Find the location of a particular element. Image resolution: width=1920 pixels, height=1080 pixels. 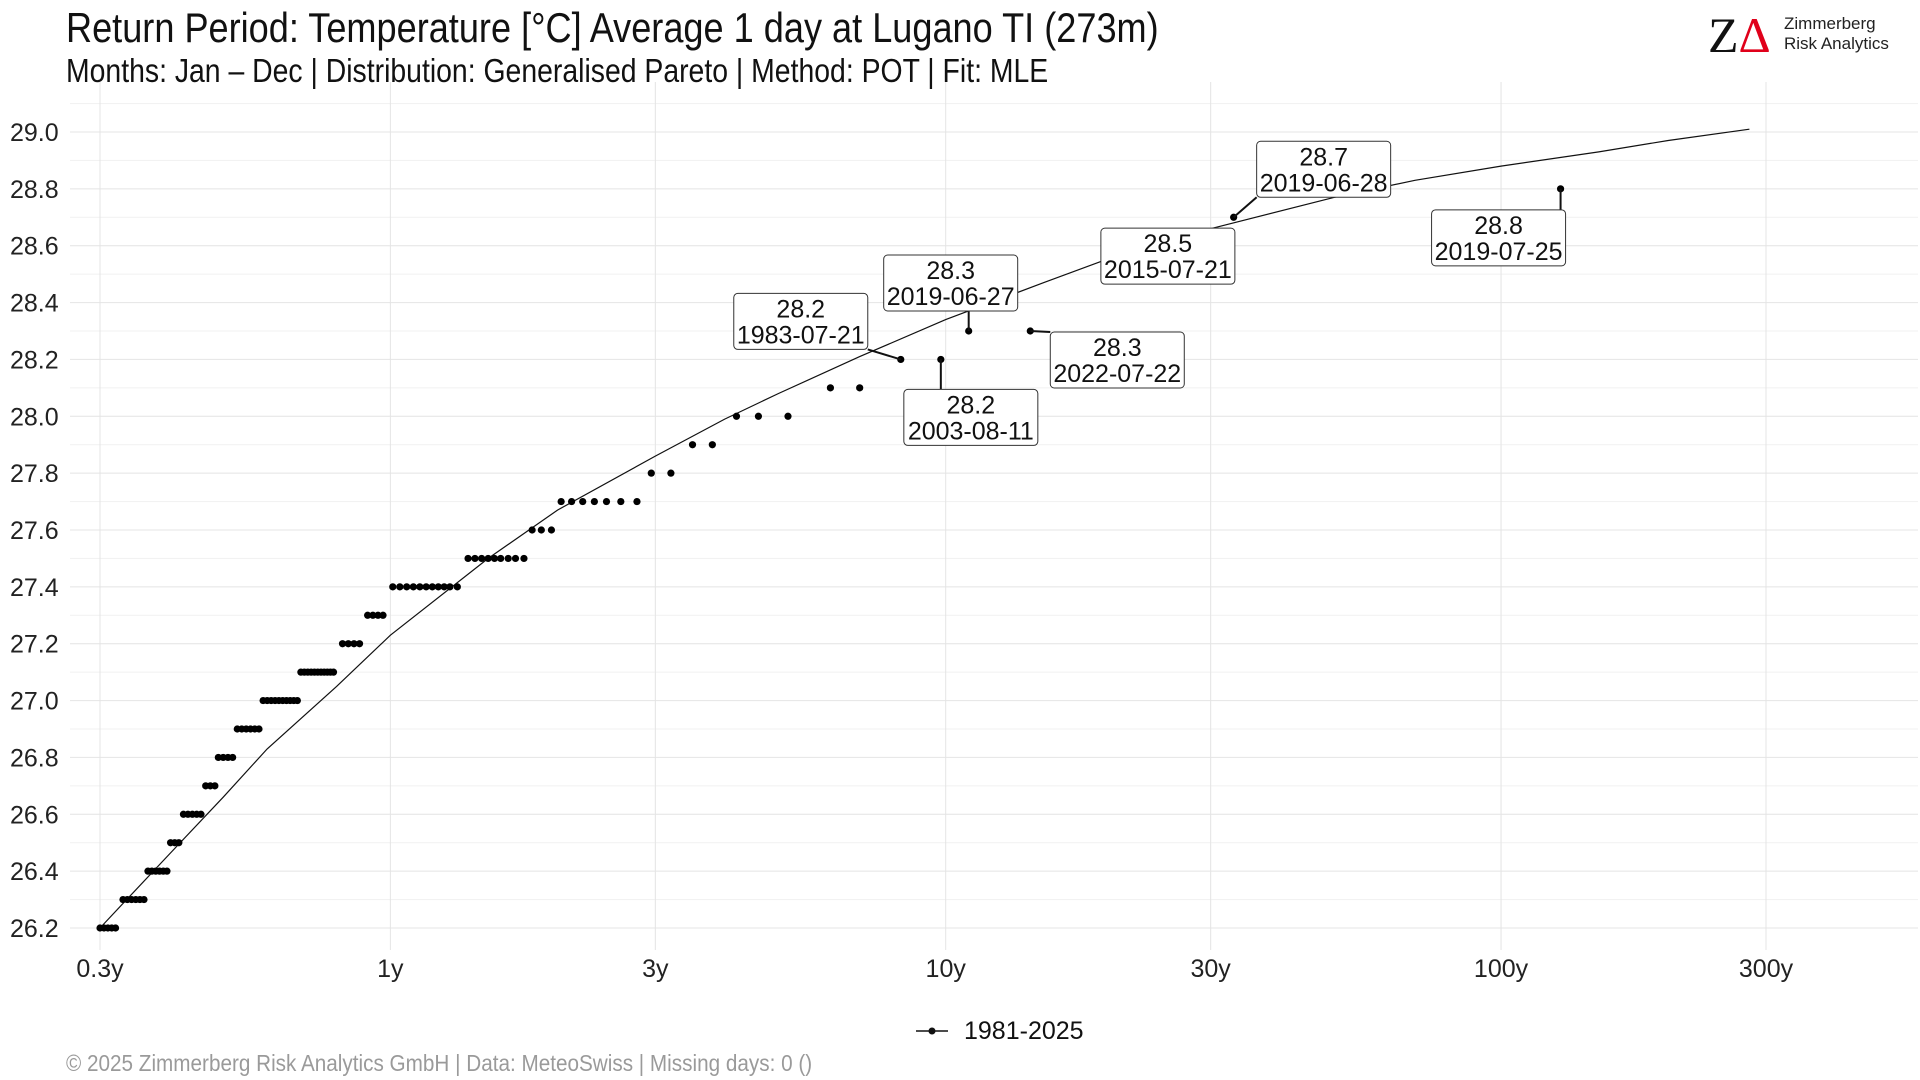

logo-z: Z is located at coordinates (1723, 35).